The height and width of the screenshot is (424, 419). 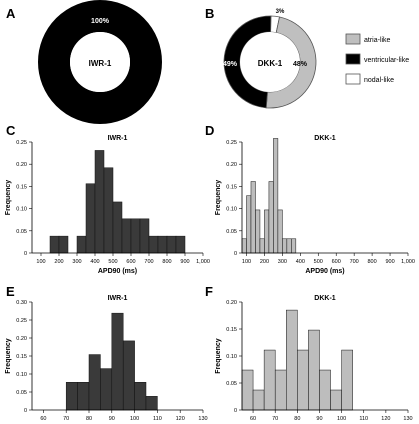 What do you see at coordinates (66, 419) in the screenshot?
I see `x-tick-label: 70` at bounding box center [66, 419].